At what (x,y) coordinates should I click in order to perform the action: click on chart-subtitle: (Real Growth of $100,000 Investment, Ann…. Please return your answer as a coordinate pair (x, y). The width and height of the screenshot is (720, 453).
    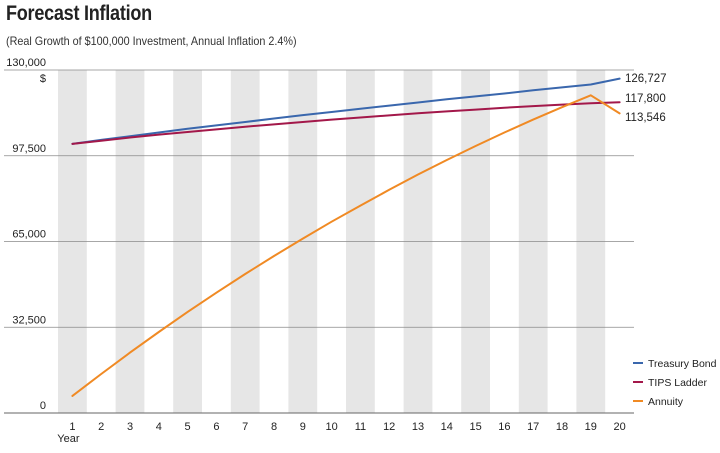
    Looking at the image, I should click on (151, 41).